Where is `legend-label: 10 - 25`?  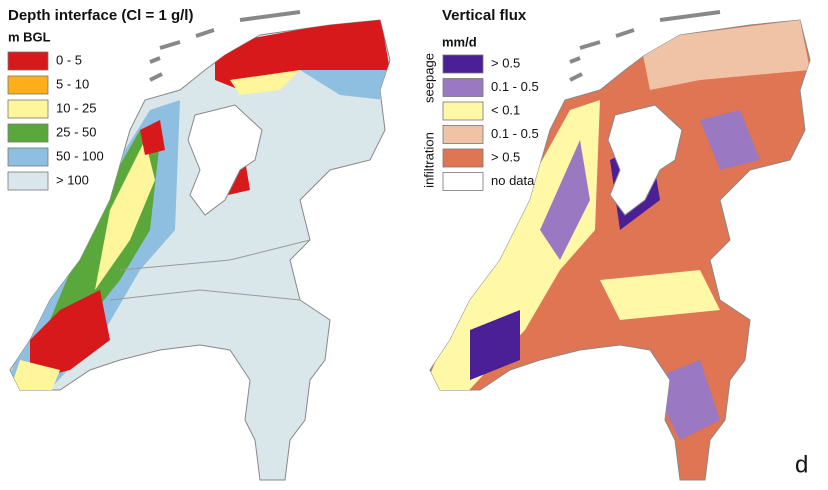 legend-label: 10 - 25 is located at coordinates (76, 107).